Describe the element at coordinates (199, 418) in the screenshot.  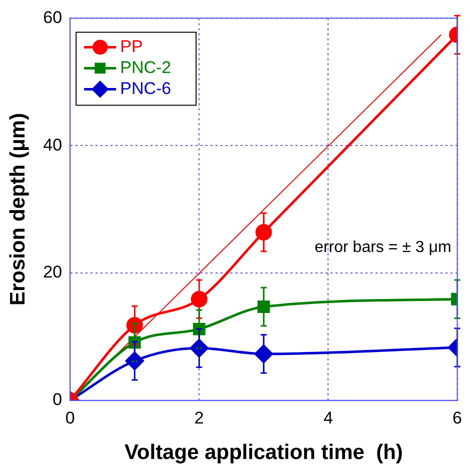
I see `x-tick-label: 2` at that location.